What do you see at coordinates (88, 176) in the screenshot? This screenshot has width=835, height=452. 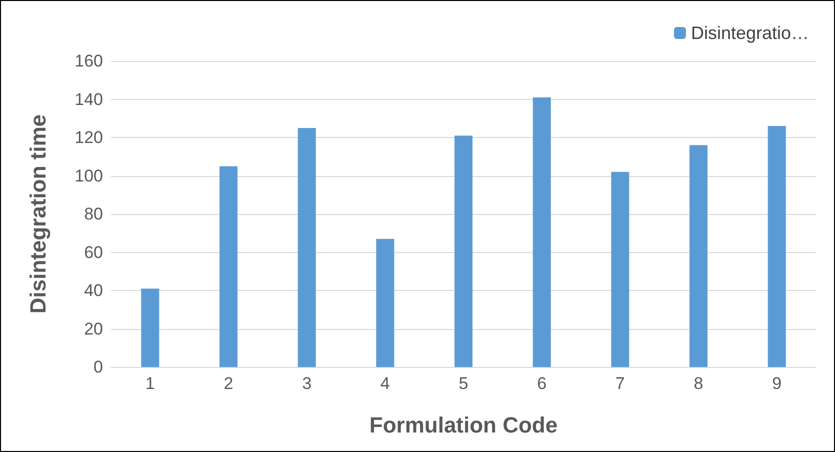 I see `y-tick-label: 100` at bounding box center [88, 176].